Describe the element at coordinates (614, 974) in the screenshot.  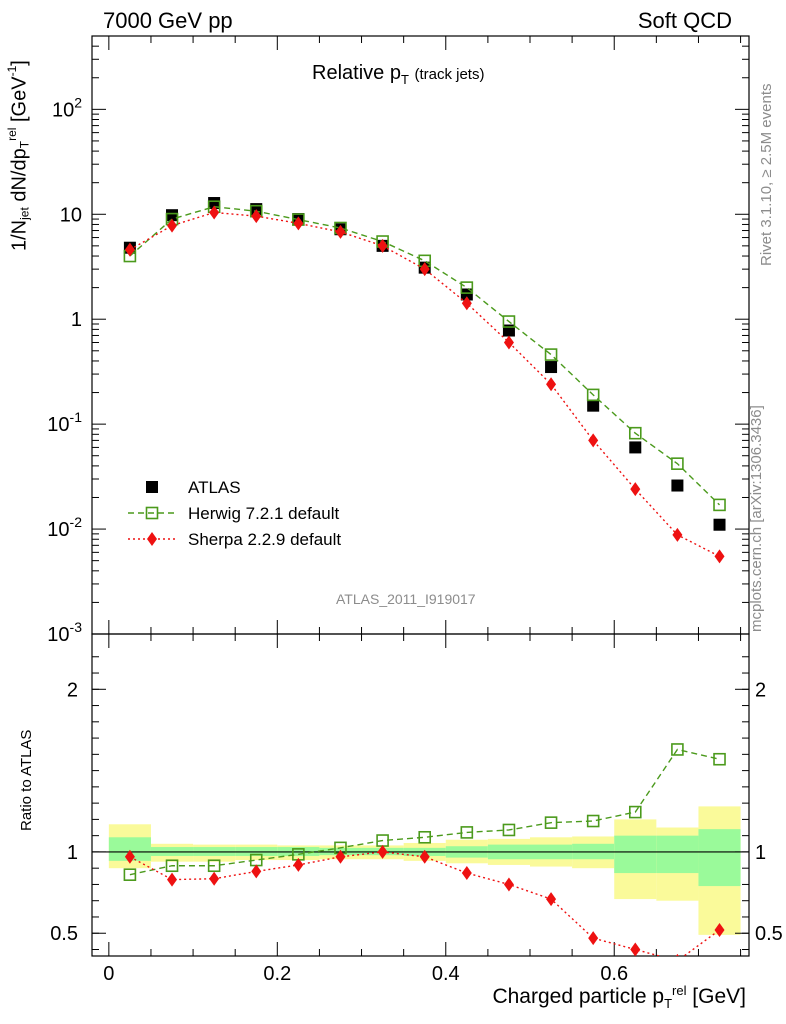
I see `x-tick-label: 0.6` at that location.